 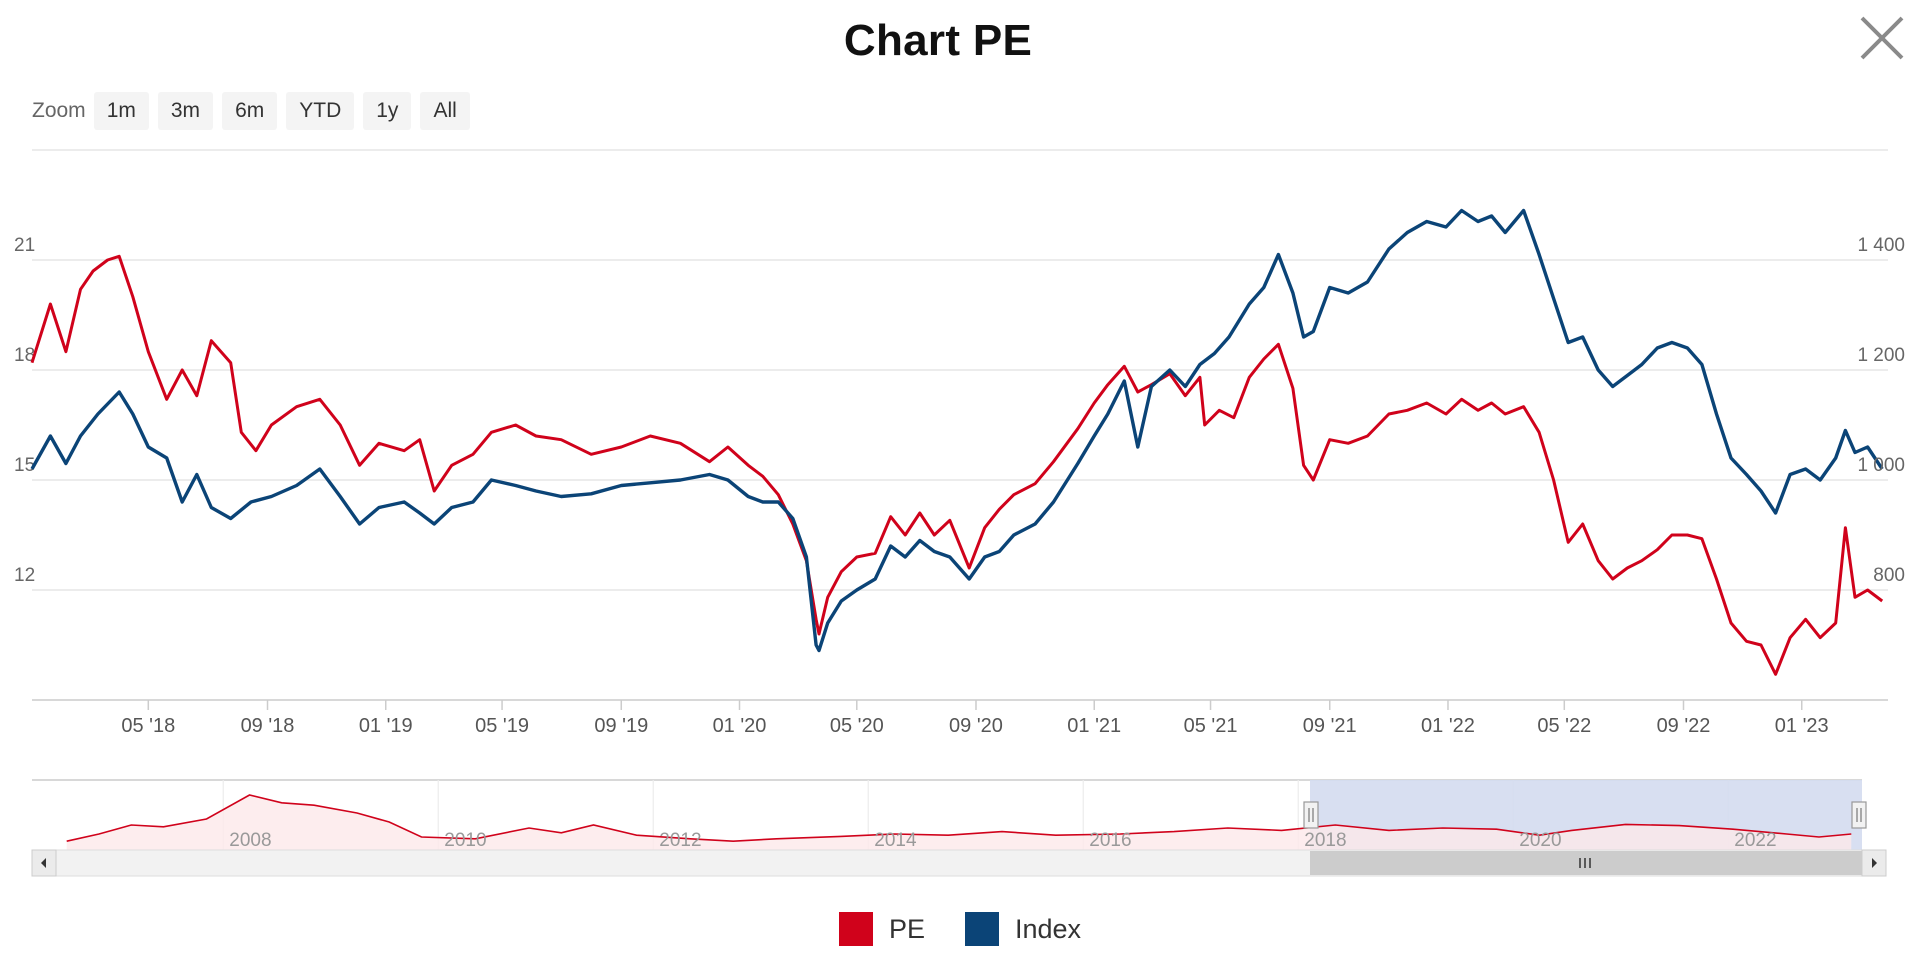 I want to click on navigator-year-label: 2010, so click(x=465, y=840).